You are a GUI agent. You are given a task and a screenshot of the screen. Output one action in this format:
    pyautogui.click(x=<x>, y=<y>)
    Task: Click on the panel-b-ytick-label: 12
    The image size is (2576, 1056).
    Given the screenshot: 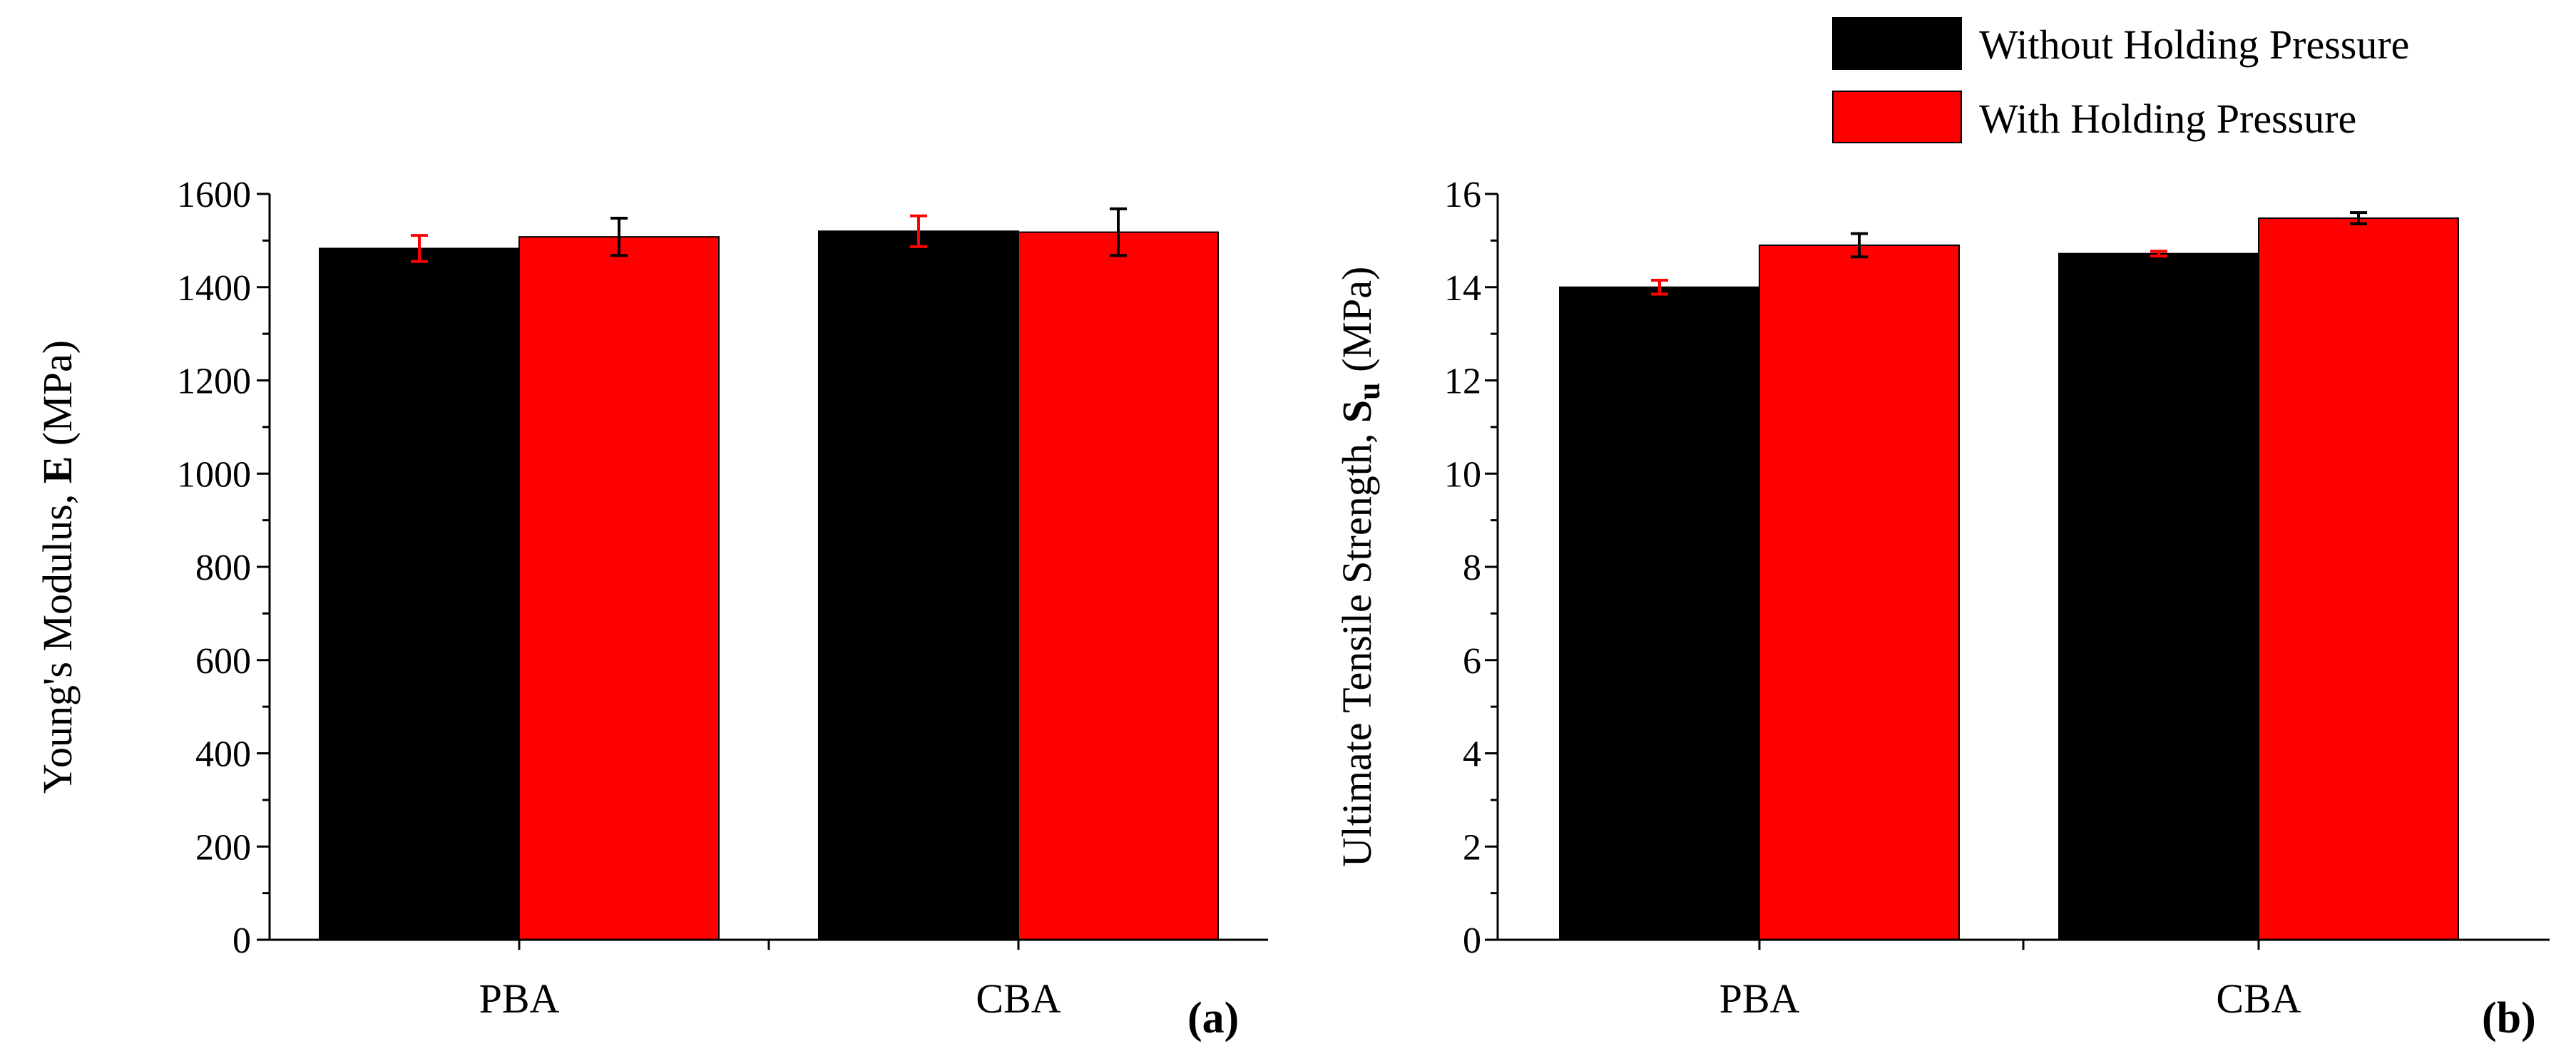 What is the action you would take?
    pyautogui.click(x=1463, y=382)
    